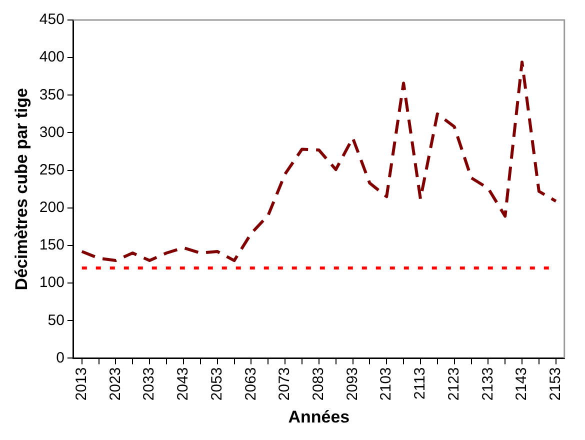  I want to click on x-tick-label: 2093, so click(352, 384).